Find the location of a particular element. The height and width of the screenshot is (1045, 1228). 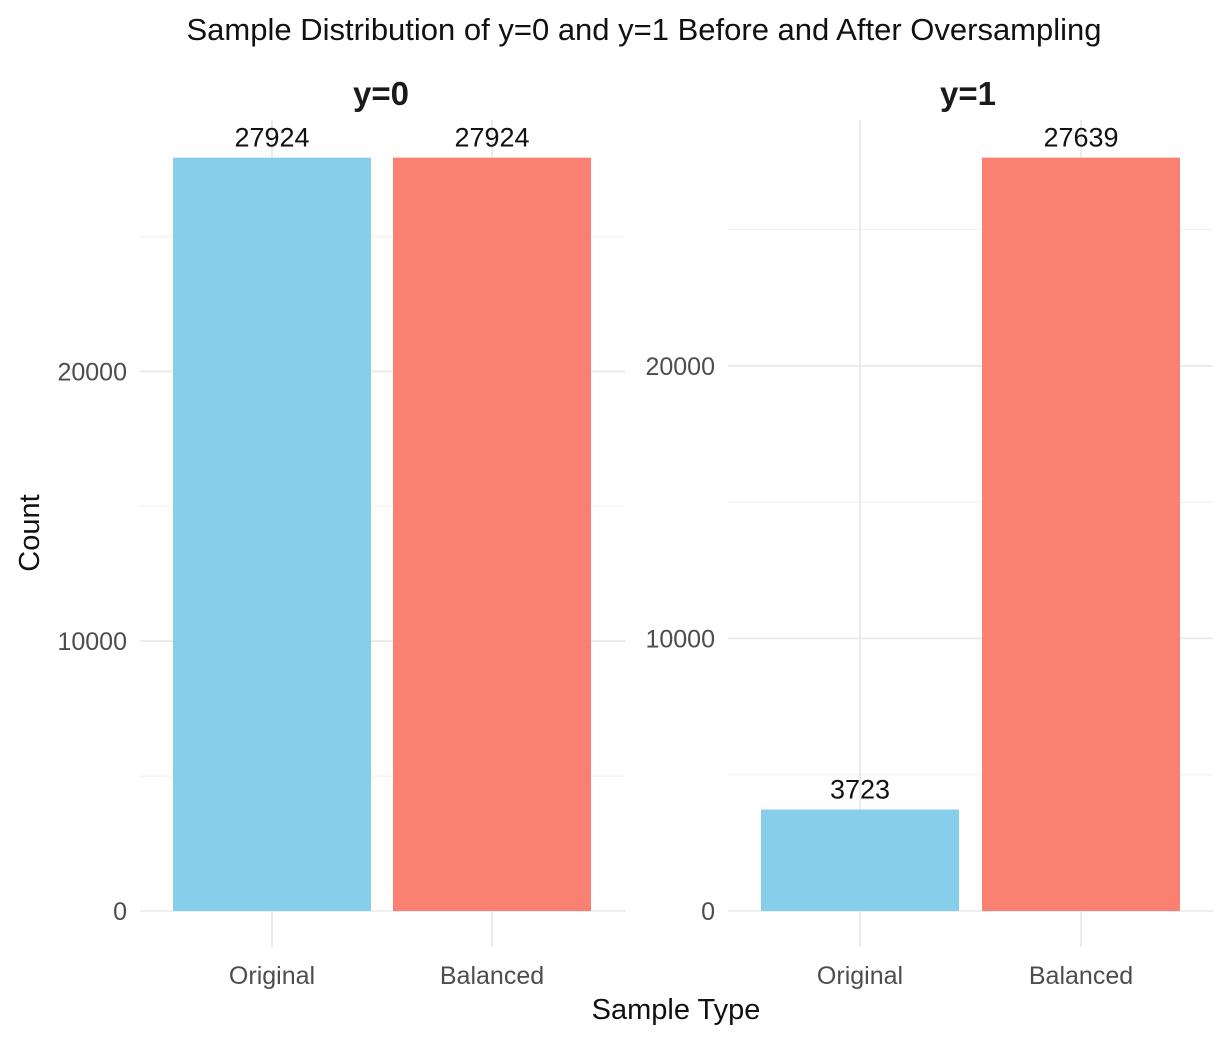

data-label: 3723 is located at coordinates (860, 790).